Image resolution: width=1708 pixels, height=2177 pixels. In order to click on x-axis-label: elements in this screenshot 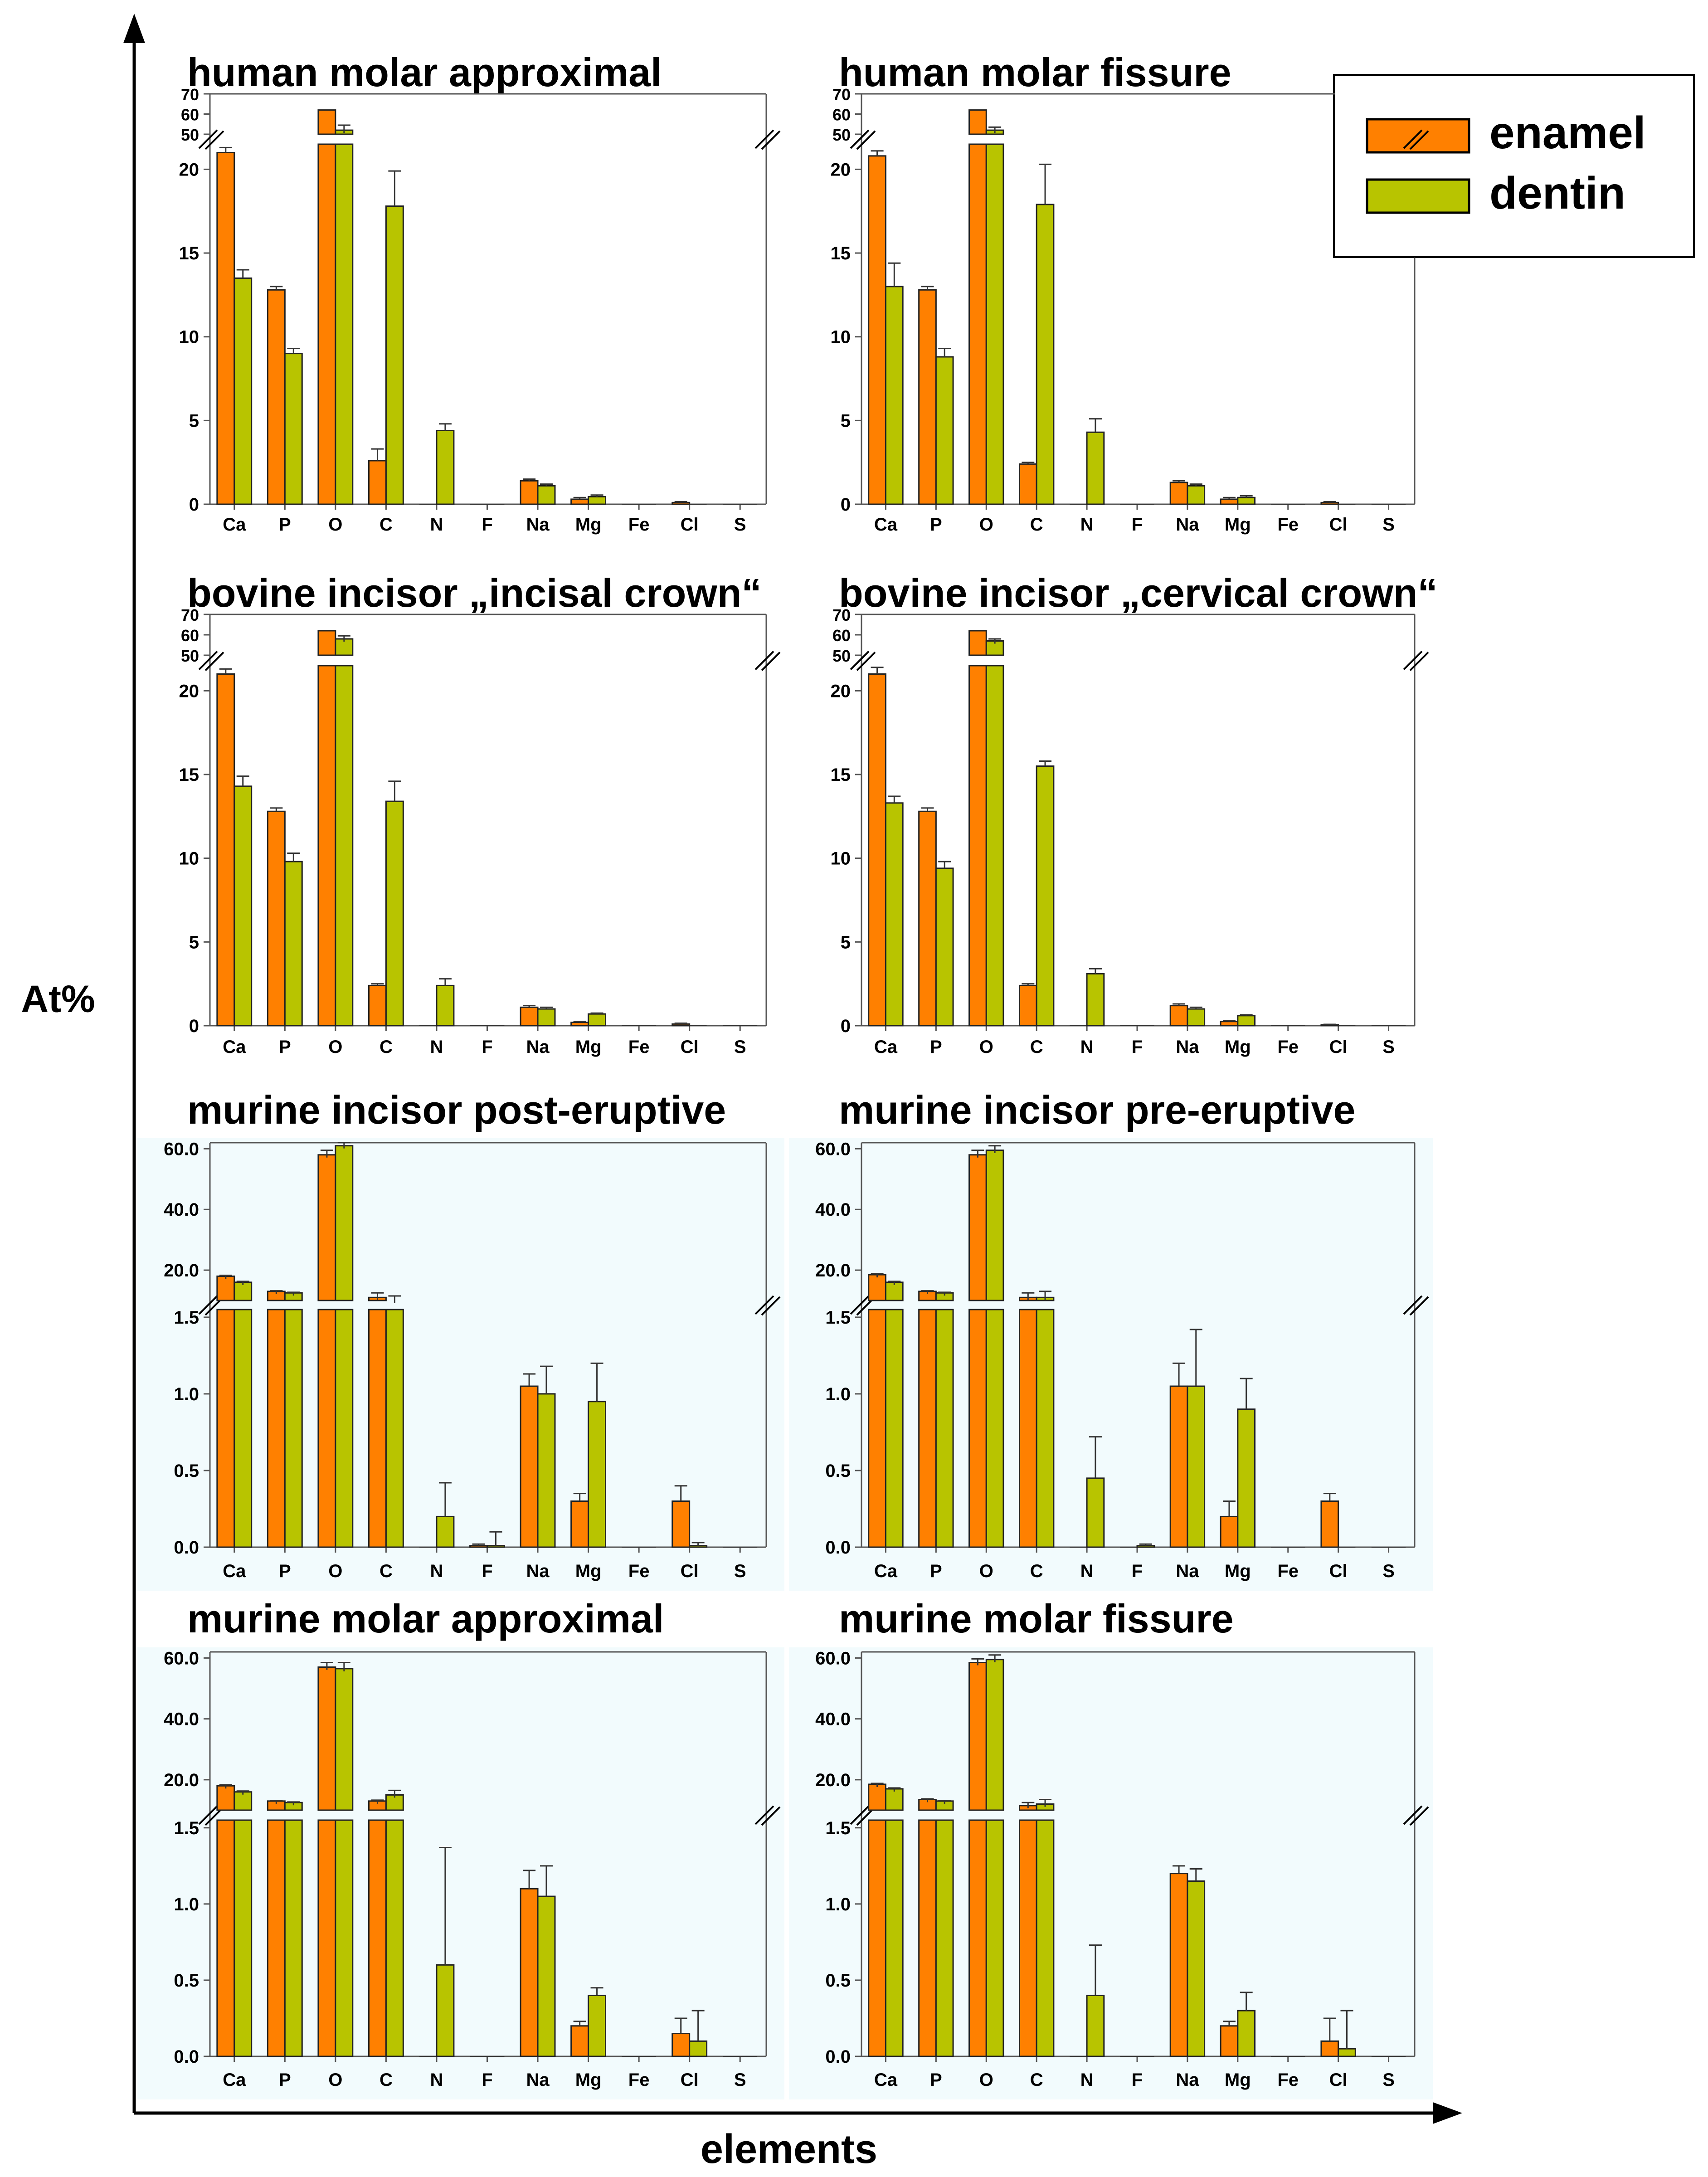, I will do `click(789, 2149)`.